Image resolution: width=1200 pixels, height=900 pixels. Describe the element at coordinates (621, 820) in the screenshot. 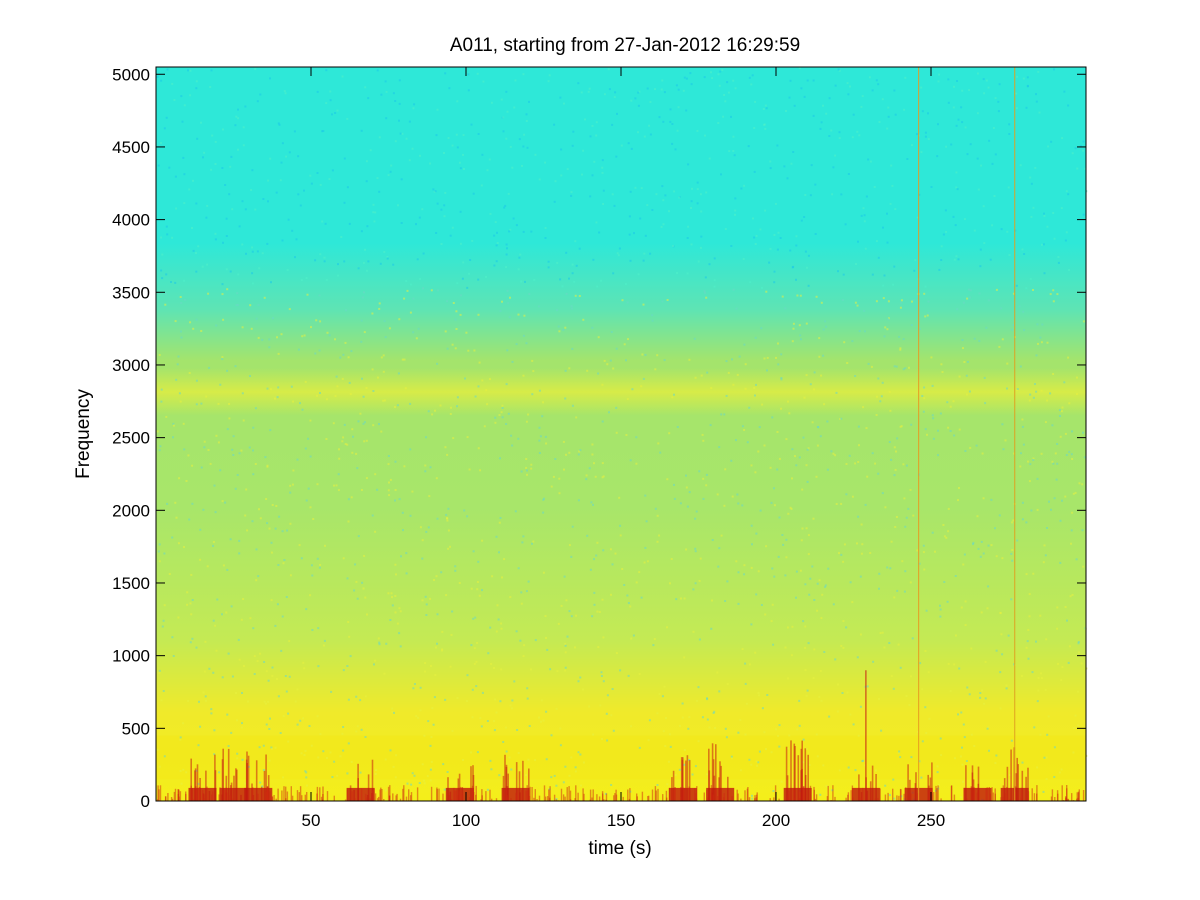

I see `x-tick-label: 150` at that location.